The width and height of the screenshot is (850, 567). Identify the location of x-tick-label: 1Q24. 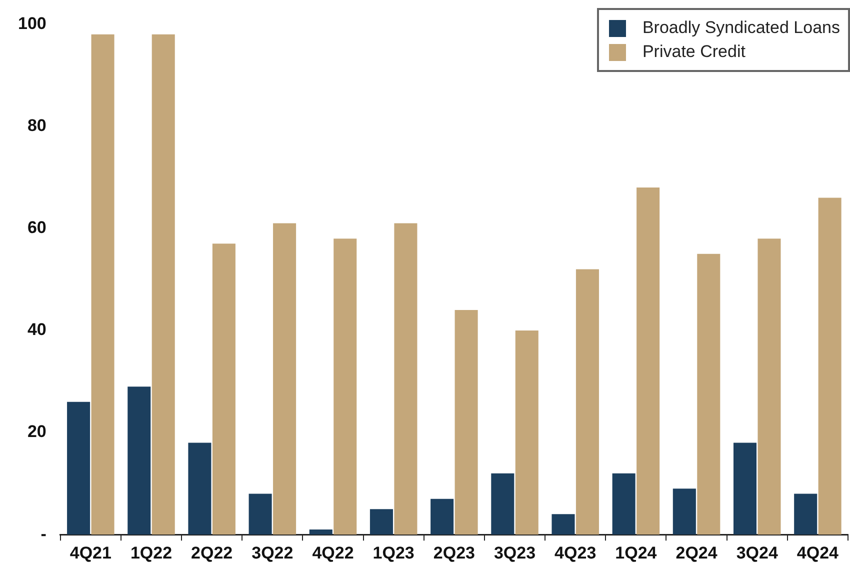
(636, 552).